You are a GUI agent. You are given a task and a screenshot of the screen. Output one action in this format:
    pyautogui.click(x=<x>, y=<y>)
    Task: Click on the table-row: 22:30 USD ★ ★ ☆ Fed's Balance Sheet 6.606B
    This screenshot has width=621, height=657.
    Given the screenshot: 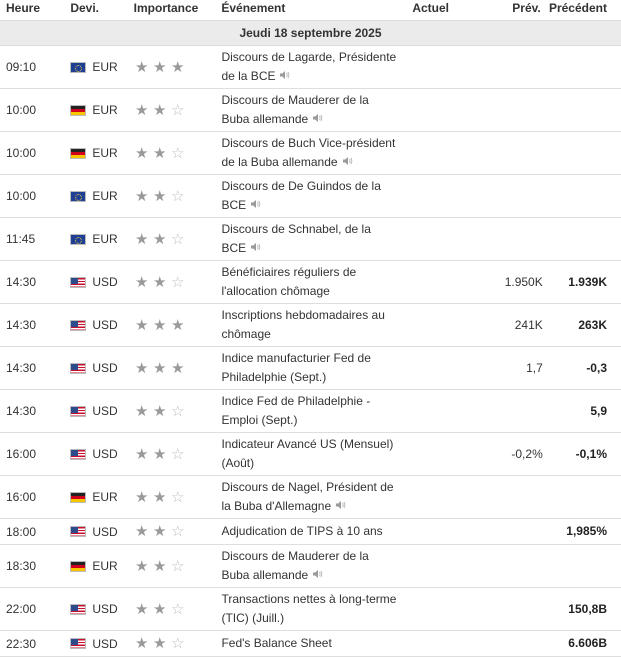 What is the action you would take?
    pyautogui.click(x=310, y=644)
    